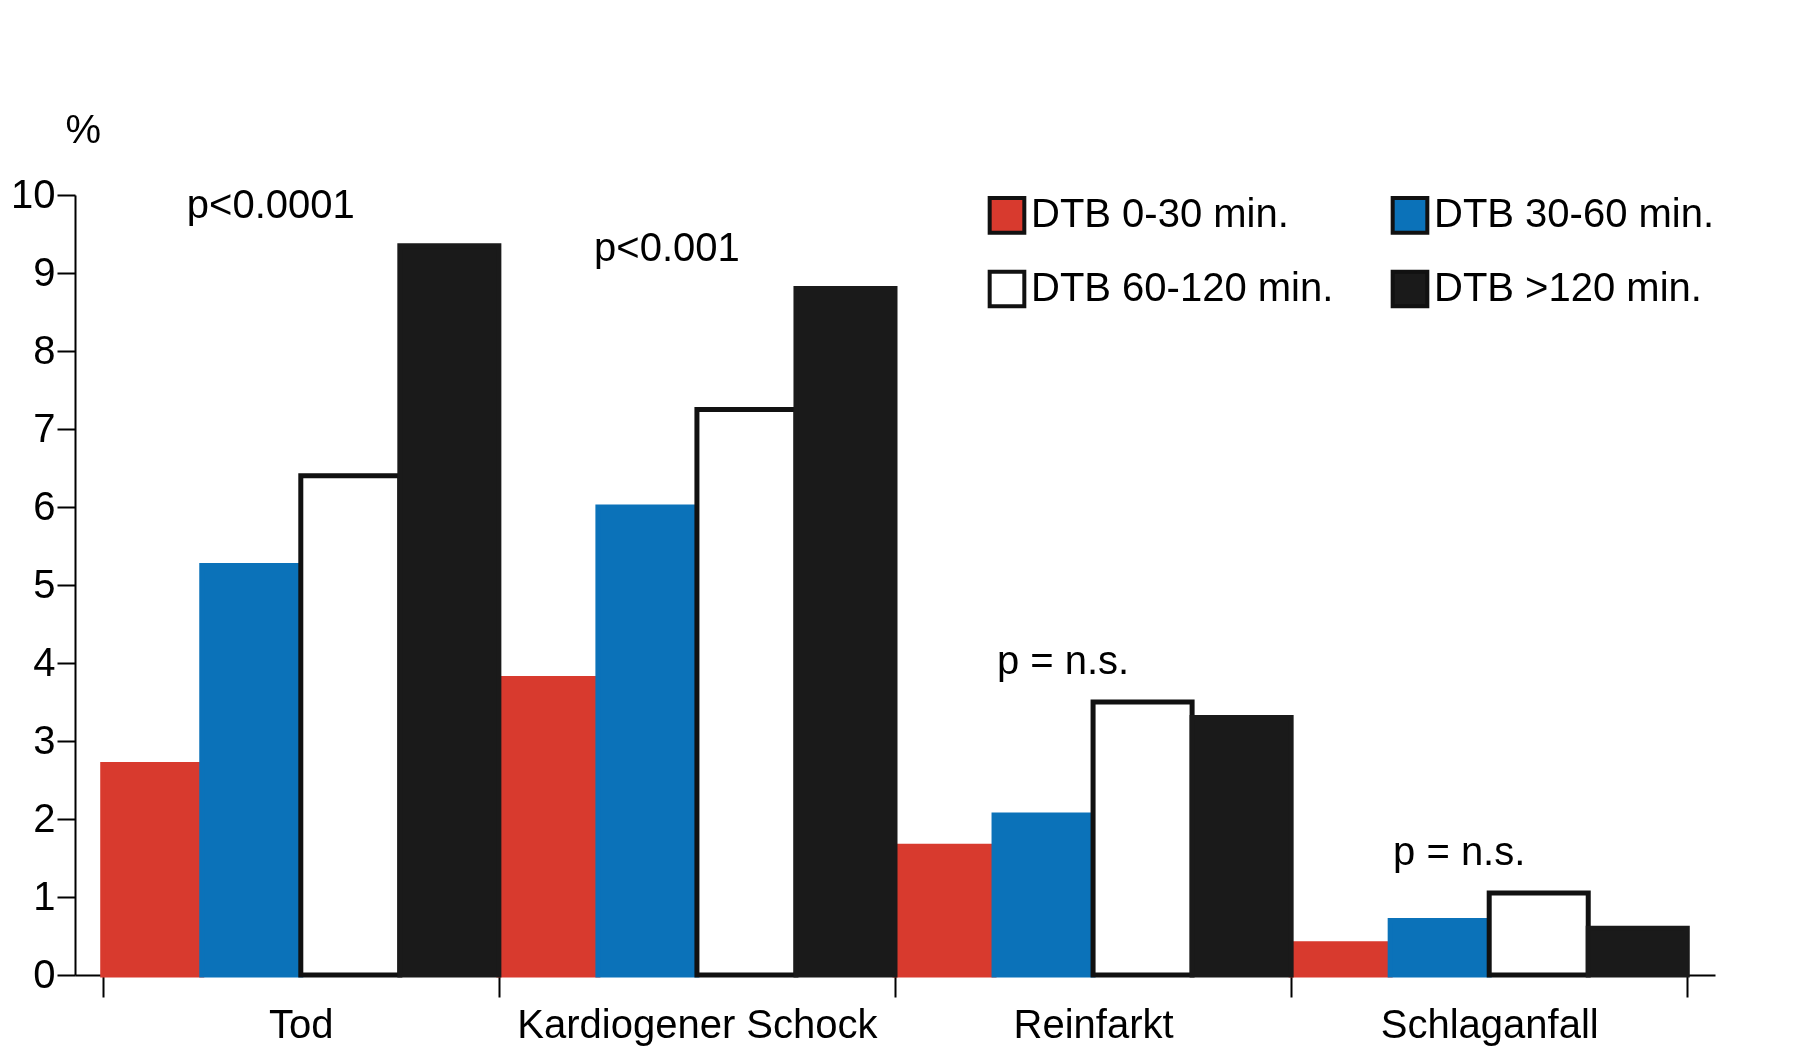 This screenshot has width=1810, height=1059. I want to click on annotation: p<0.001, so click(667, 246).